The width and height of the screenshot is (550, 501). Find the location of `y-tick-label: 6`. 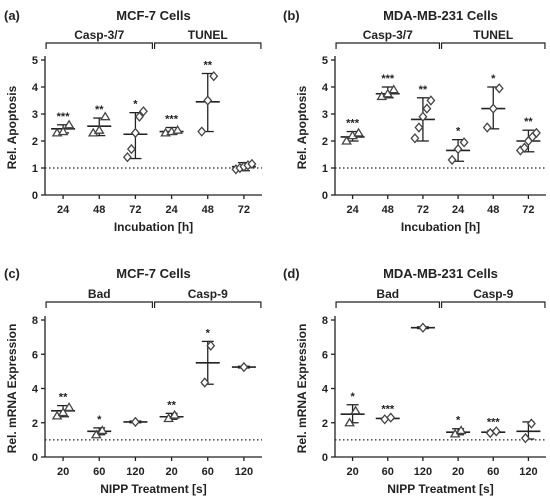

y-tick-label: 6 is located at coordinates (35, 355).